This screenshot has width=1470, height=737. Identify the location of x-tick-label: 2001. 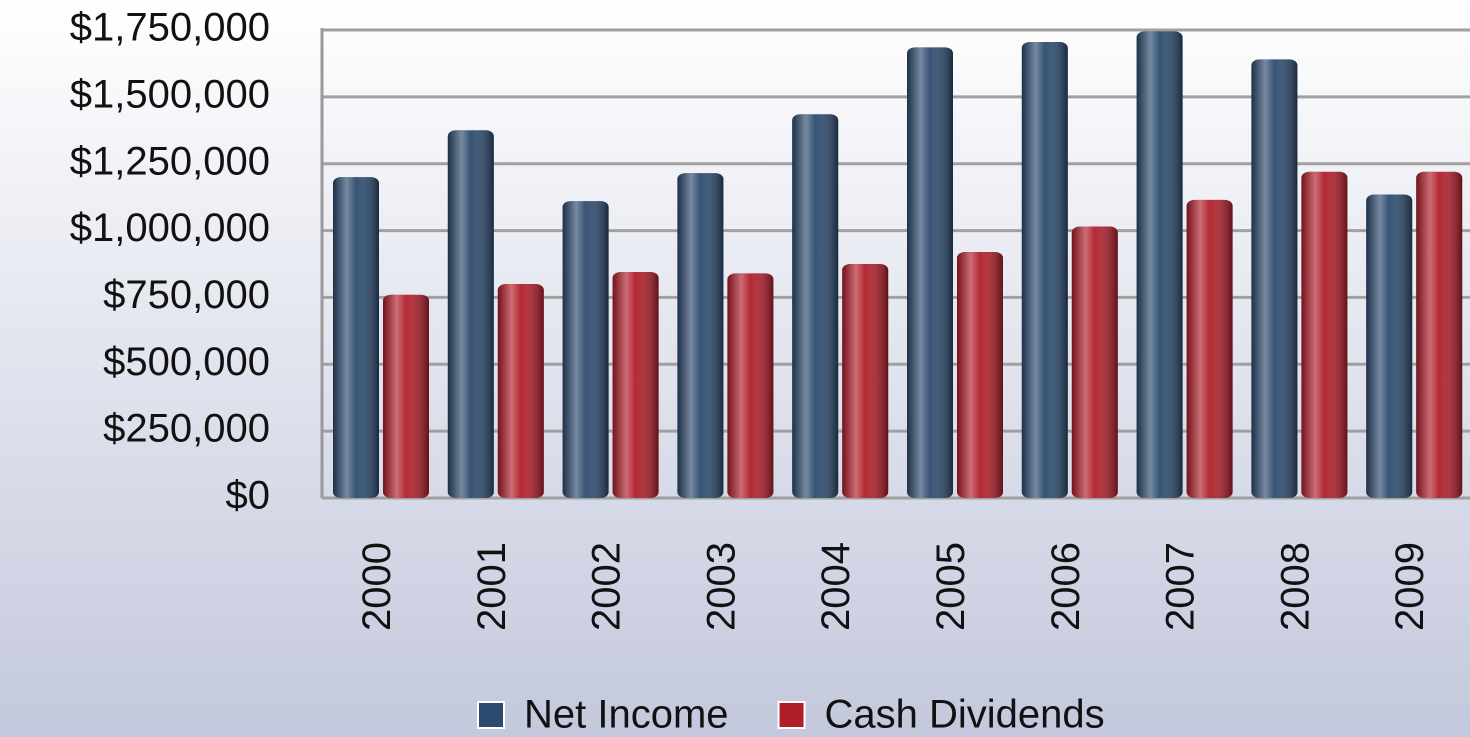
(492, 586).